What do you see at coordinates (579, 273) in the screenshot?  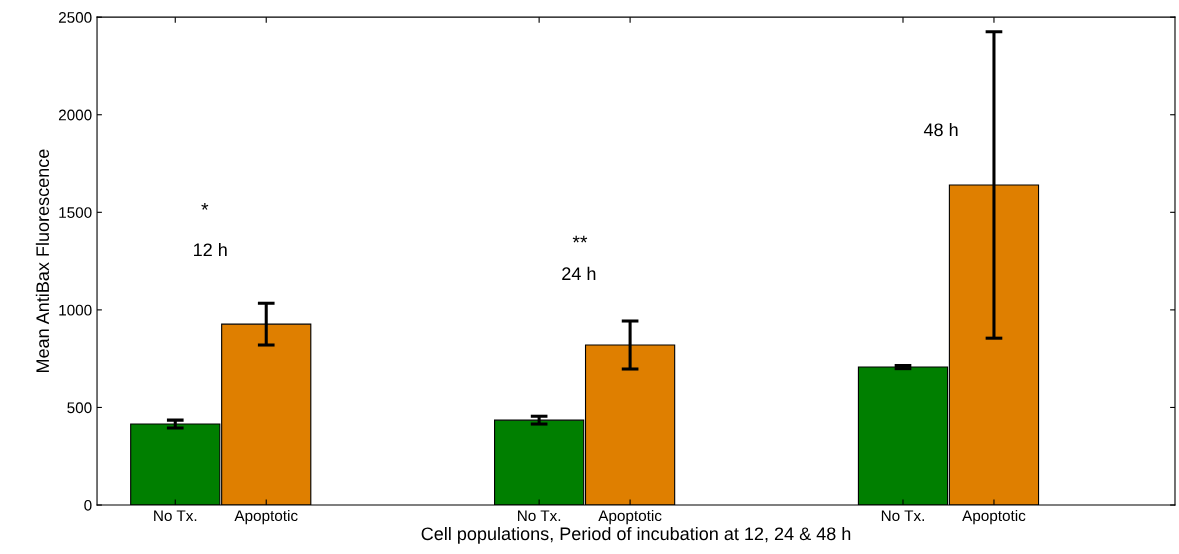 I see `annotation: 24 h` at bounding box center [579, 273].